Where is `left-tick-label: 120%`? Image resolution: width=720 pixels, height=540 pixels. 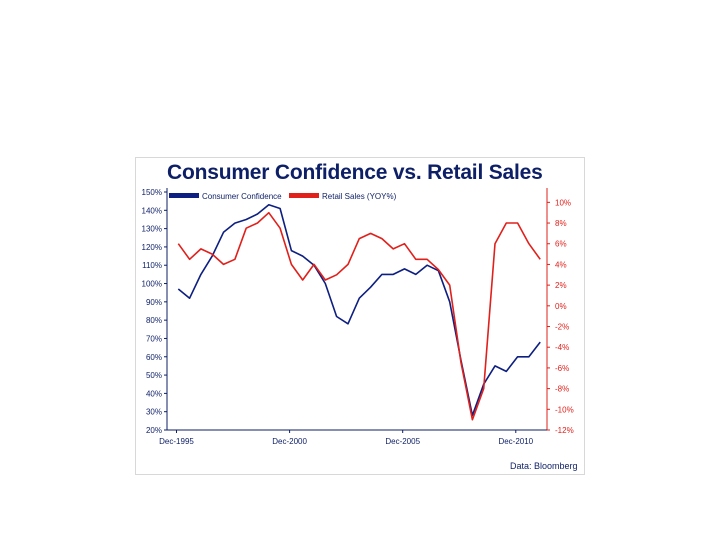 left-tick-label: 120% is located at coordinates (152, 247).